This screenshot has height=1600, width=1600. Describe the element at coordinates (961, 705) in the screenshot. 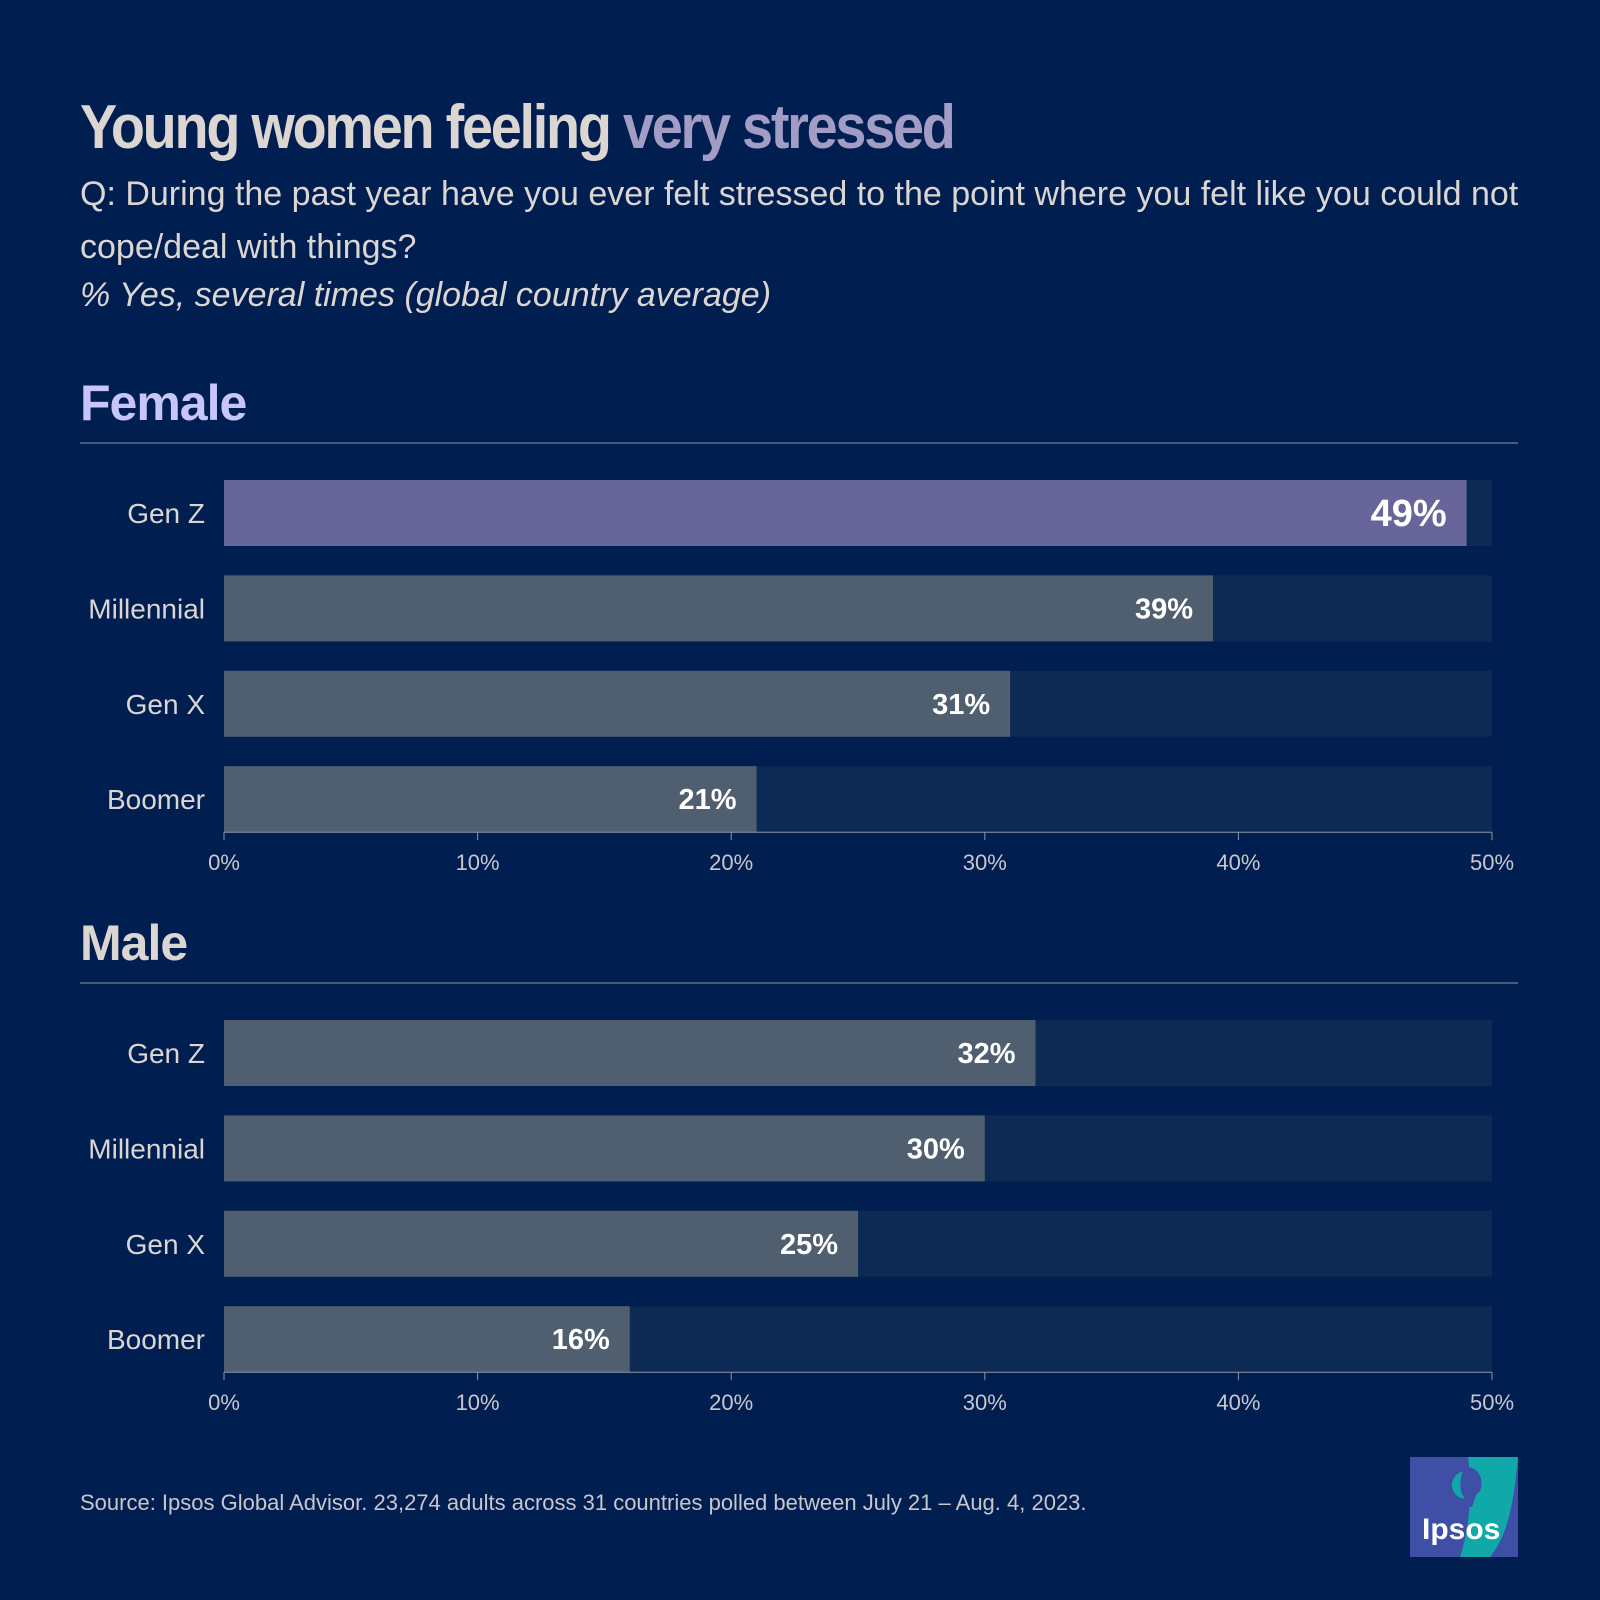

I see `data-label: 31%` at that location.